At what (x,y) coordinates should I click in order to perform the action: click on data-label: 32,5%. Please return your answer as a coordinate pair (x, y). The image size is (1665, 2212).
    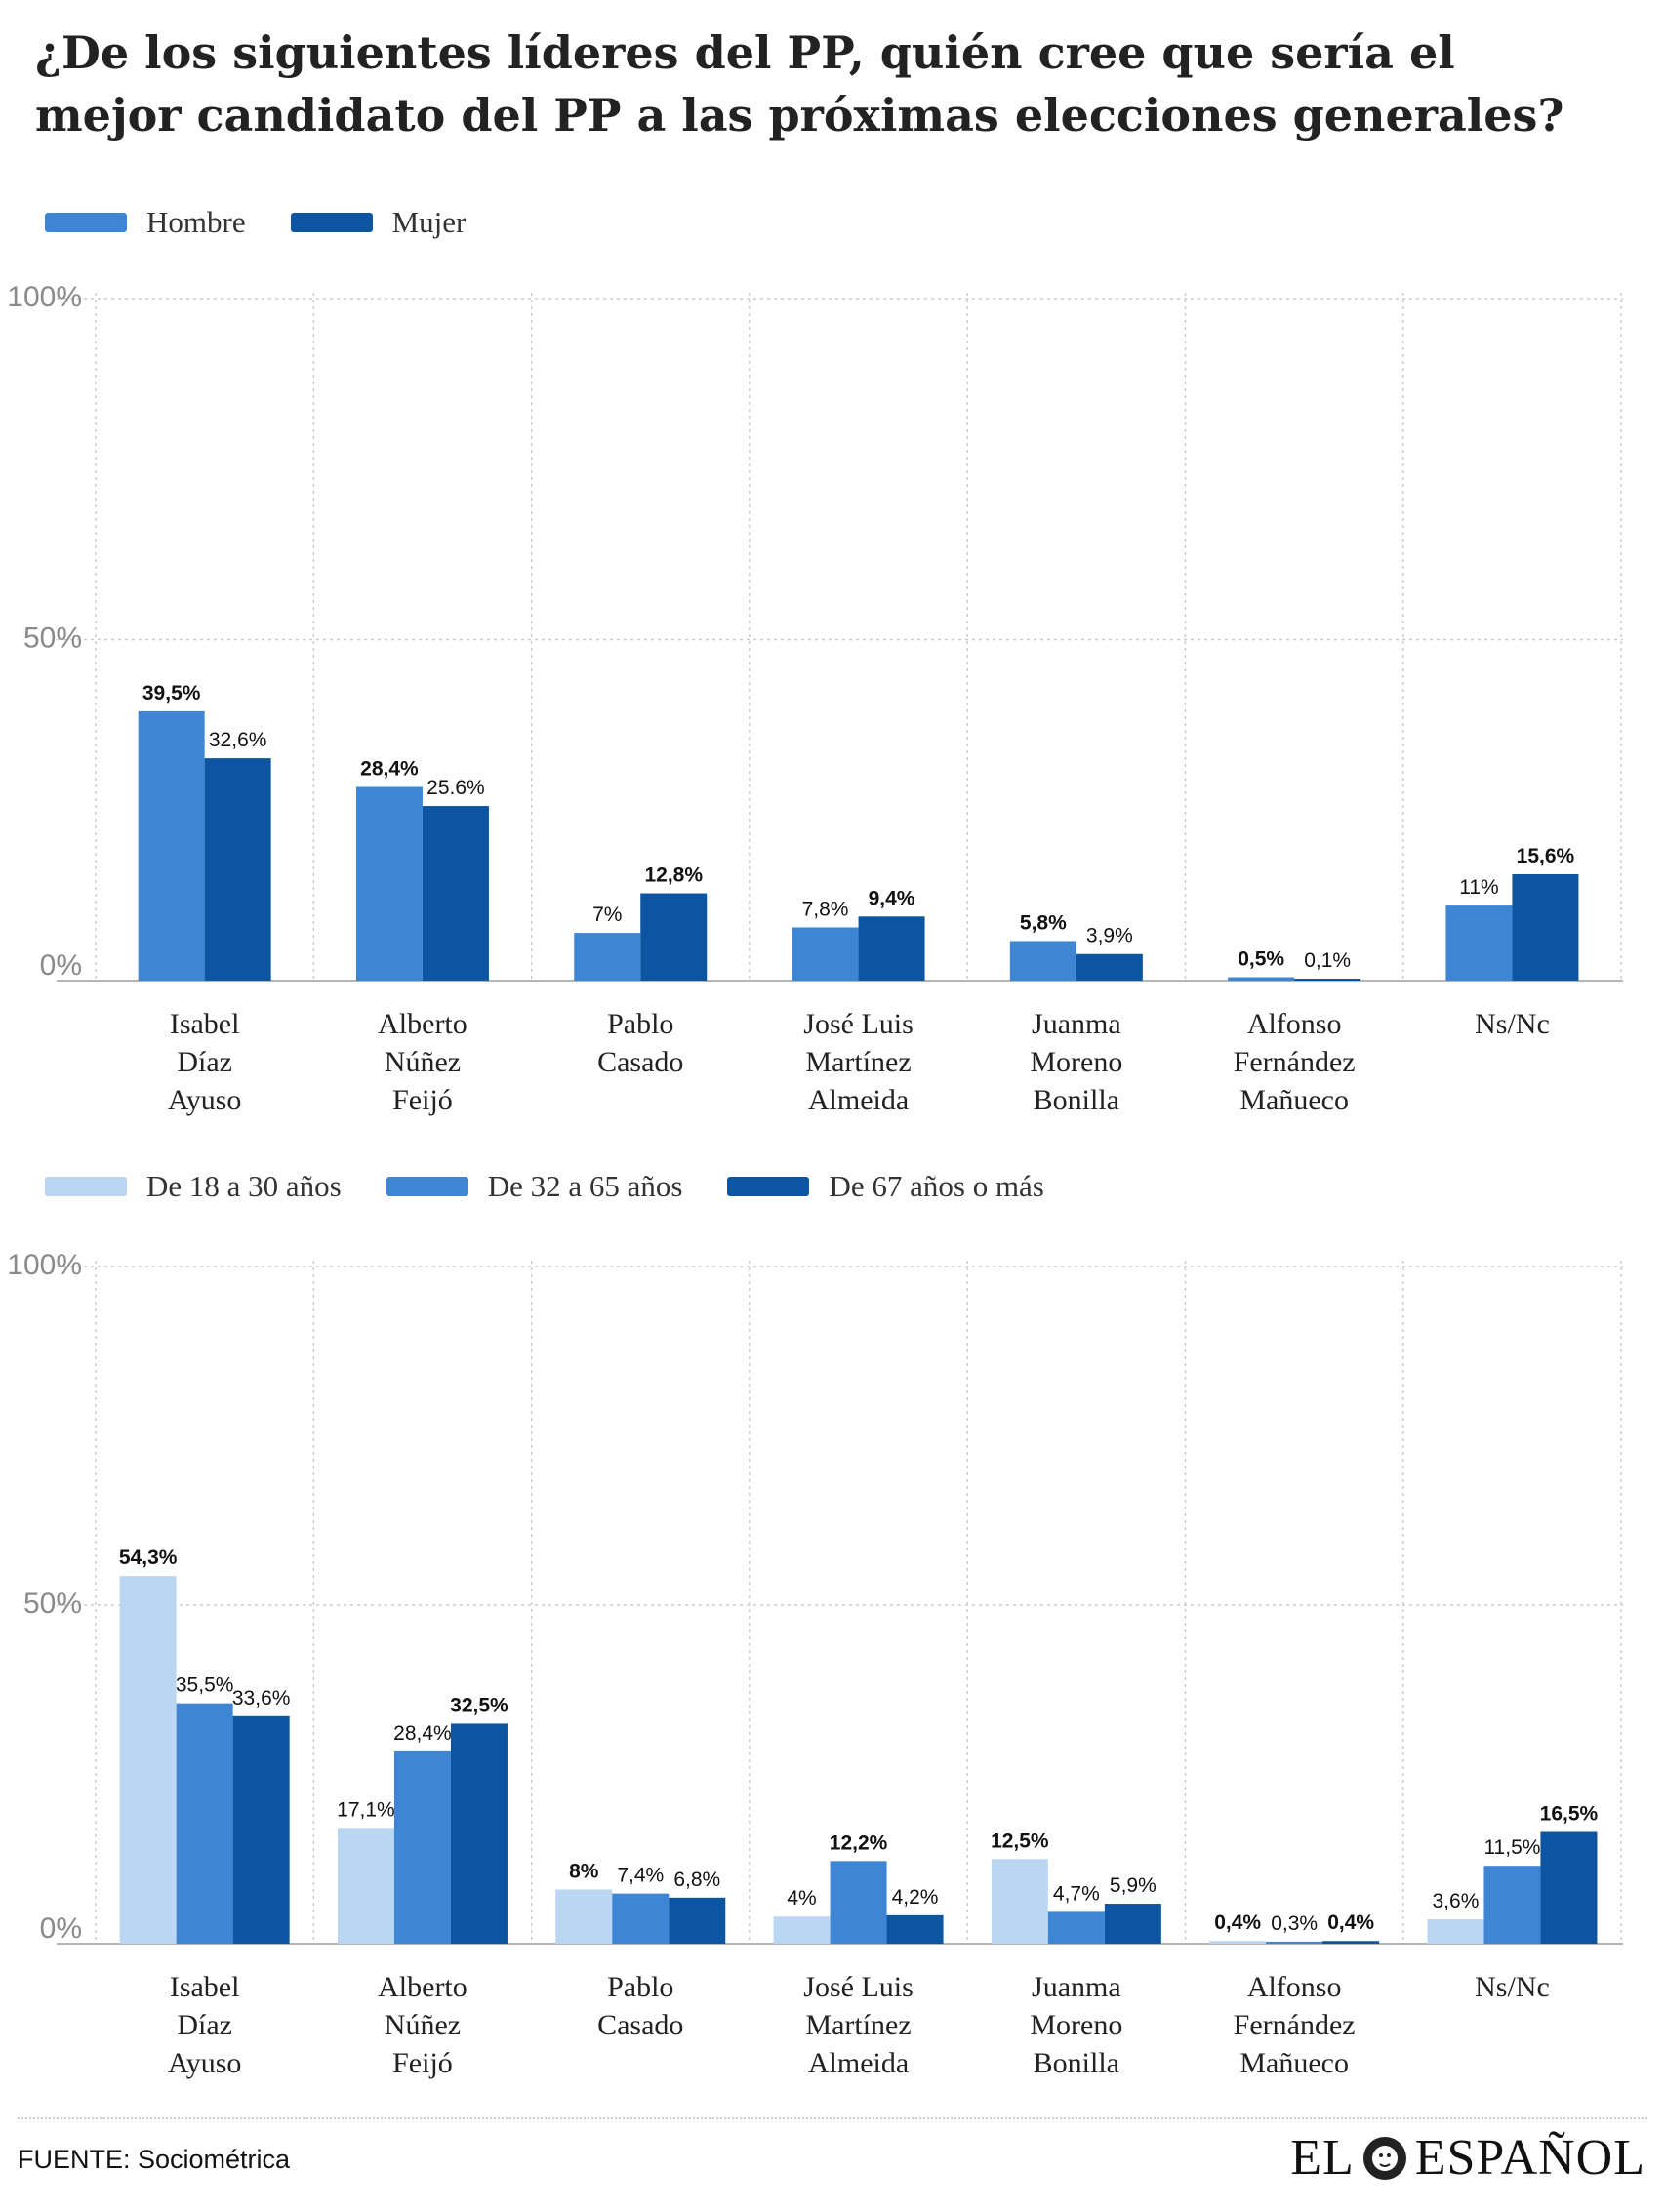
    Looking at the image, I should click on (479, 1705).